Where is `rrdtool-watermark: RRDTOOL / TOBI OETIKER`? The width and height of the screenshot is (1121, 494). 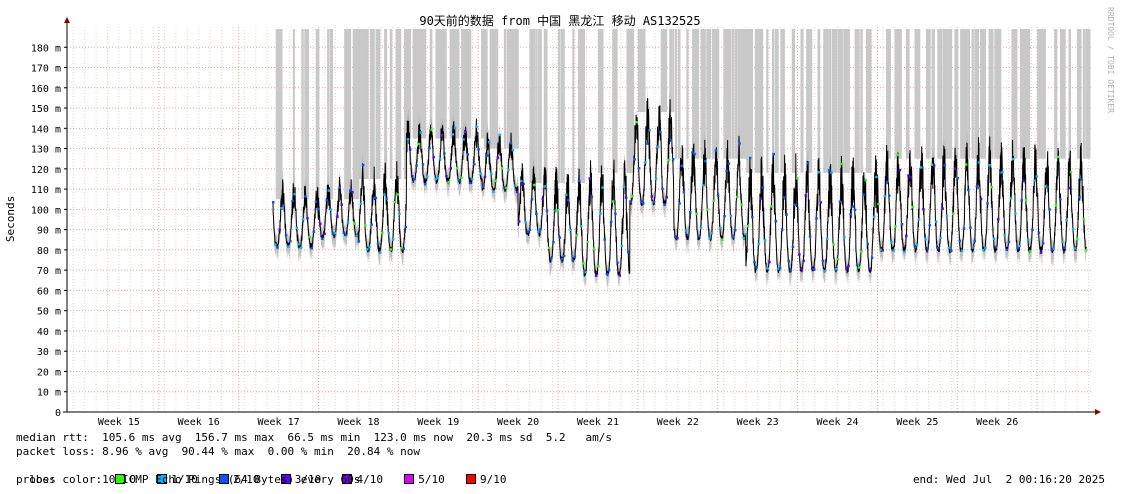
rrdtool-watermark: RRDTOOL / TOBI OETIKER is located at coordinates (1110, 60).